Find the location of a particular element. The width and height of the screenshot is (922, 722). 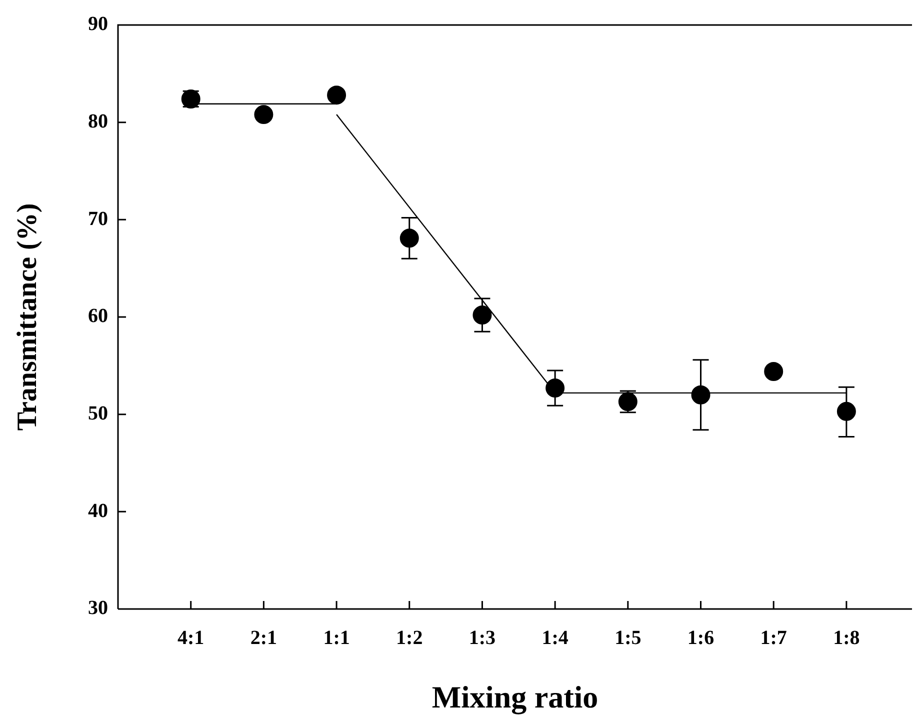

y-tick-label: 80 is located at coordinates (98, 121).